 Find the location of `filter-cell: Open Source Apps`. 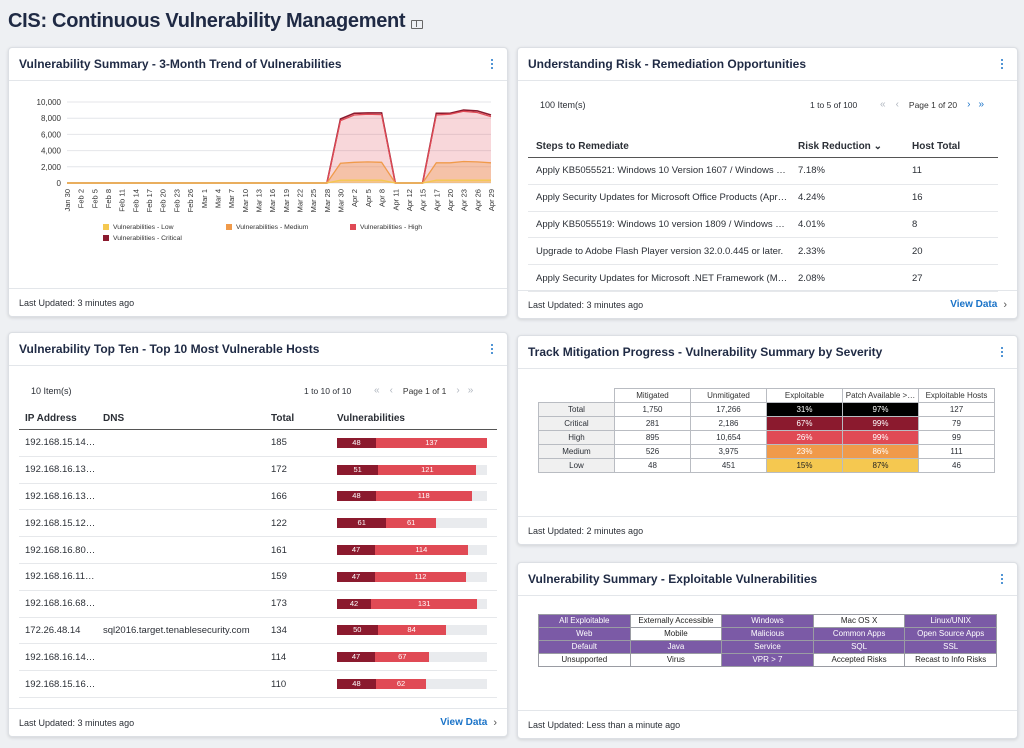

filter-cell: Open Source Apps is located at coordinates (950, 633).